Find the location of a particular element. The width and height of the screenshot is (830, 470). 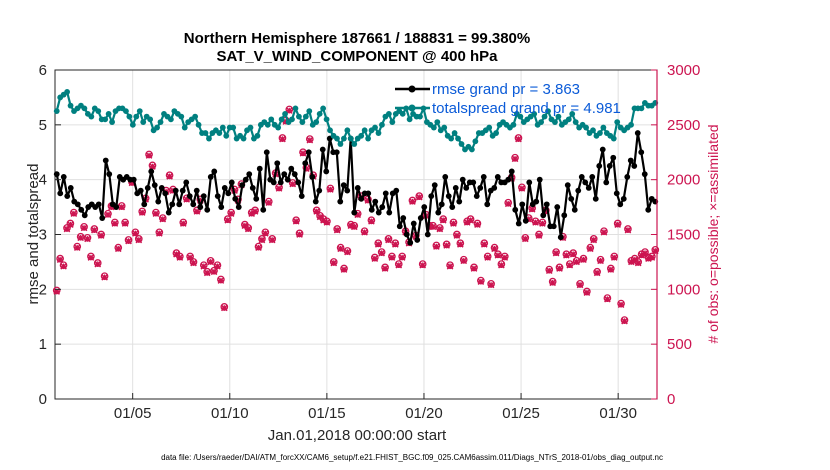

y-tick-label: 6 is located at coordinates (43, 70).